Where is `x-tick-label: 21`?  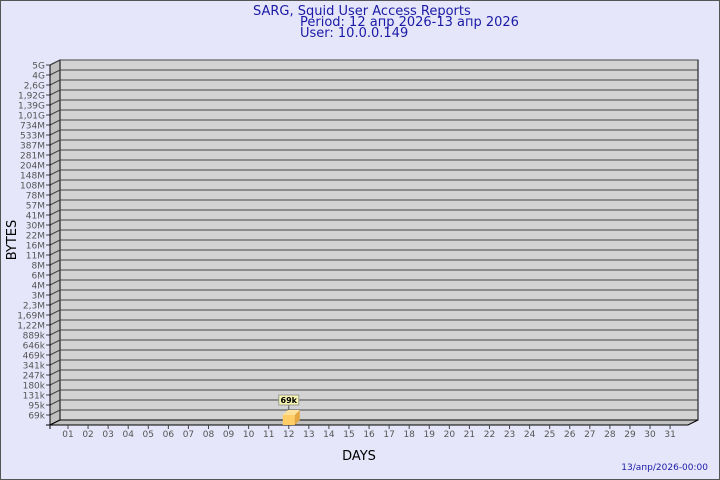
x-tick-label: 21 is located at coordinates (469, 435).